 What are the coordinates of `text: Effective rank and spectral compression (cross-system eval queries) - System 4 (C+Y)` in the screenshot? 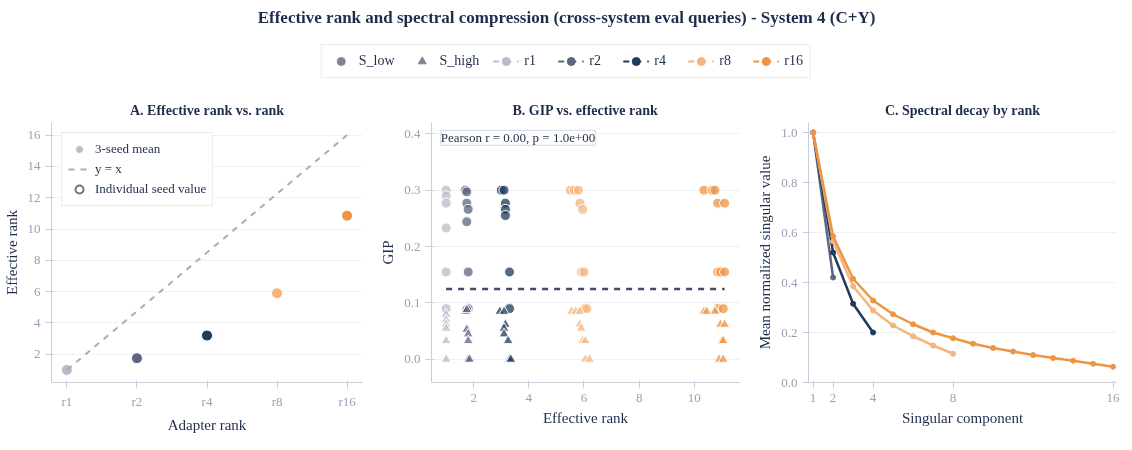 It's located at (566, 17).